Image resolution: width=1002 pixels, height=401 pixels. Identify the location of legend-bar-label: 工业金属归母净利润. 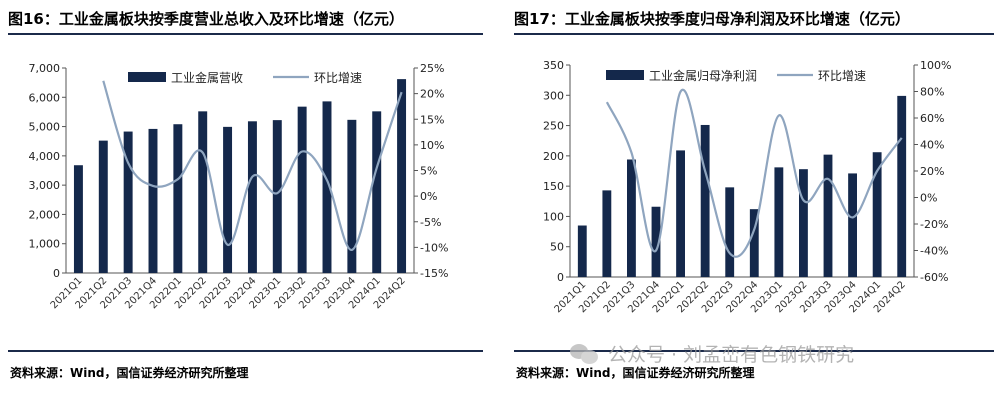
(703, 75).